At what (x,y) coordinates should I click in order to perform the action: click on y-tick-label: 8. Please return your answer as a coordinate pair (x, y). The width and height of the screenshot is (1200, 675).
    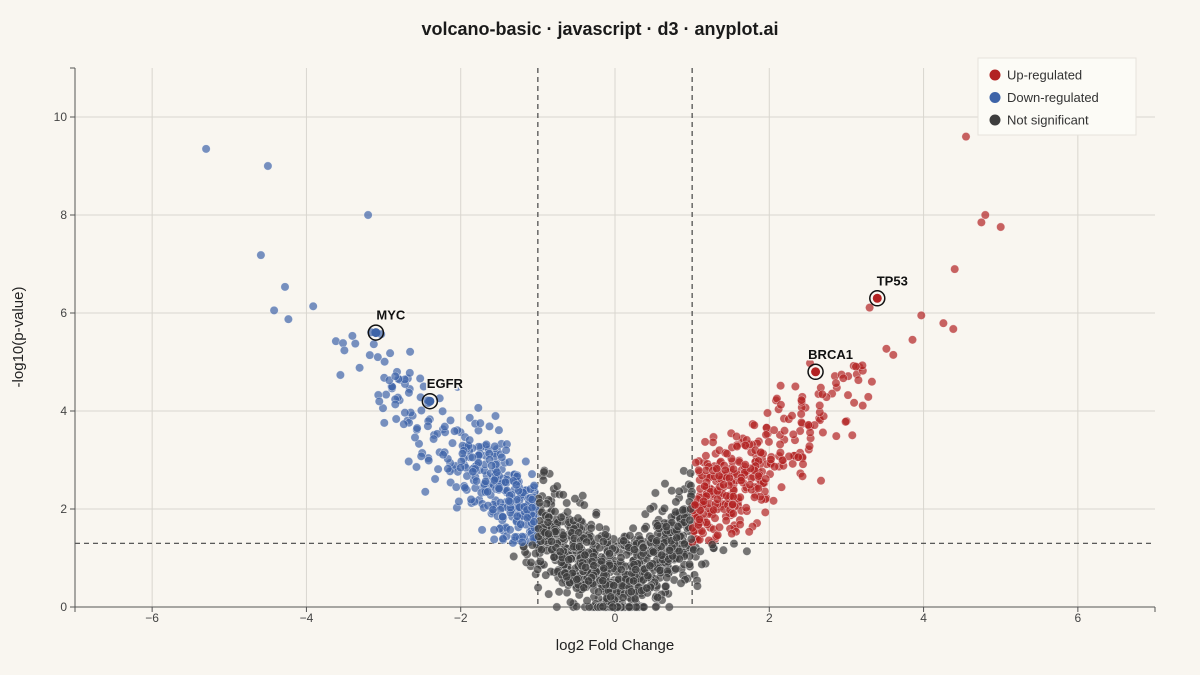
    Looking at the image, I should click on (63, 215).